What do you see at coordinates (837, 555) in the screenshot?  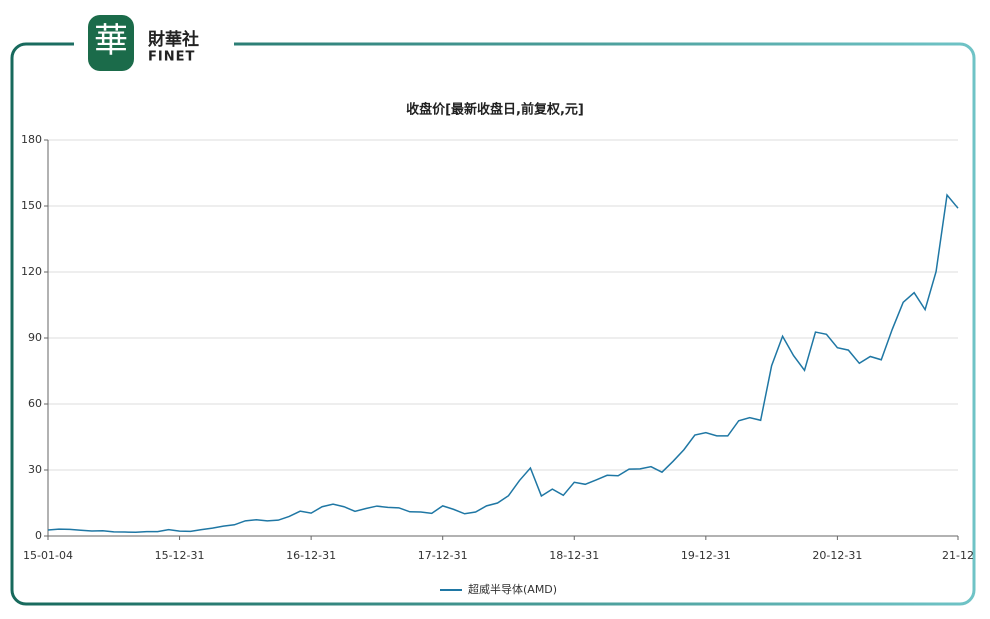 I see `x-tick-label: 20-12-31` at bounding box center [837, 555].